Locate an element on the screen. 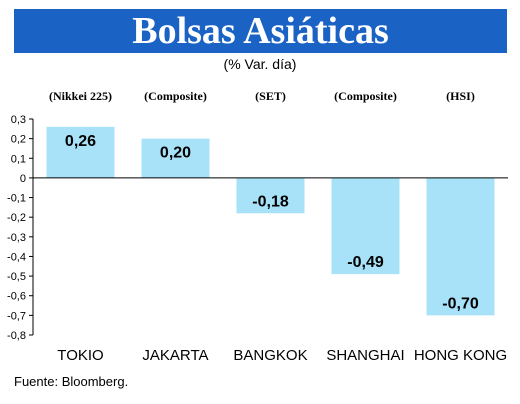 This screenshot has height=404, width=520. index-label-3: (Composite) is located at coordinates (365, 96).